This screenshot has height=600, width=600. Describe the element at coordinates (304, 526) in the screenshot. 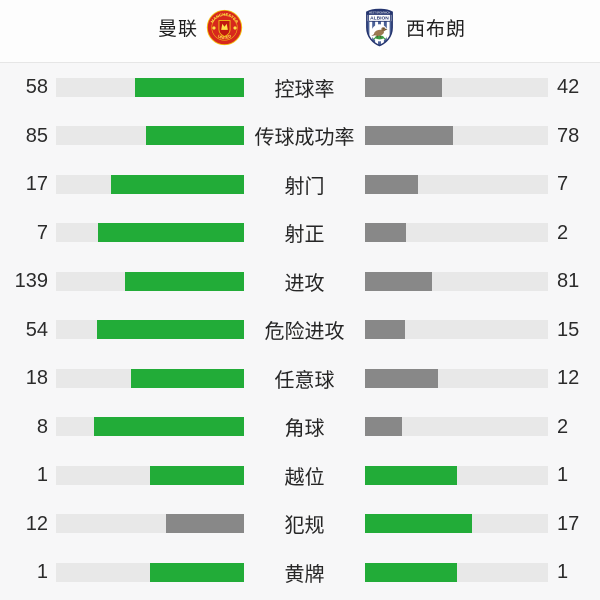

I see `stat-label: 犯规` at that location.